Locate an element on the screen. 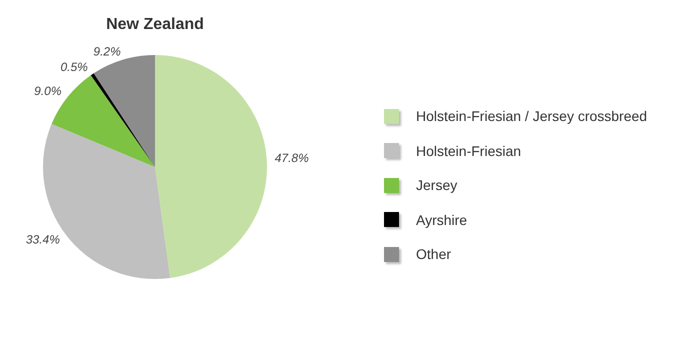 This screenshot has height=363, width=687. legend-label: Other is located at coordinates (434, 254).